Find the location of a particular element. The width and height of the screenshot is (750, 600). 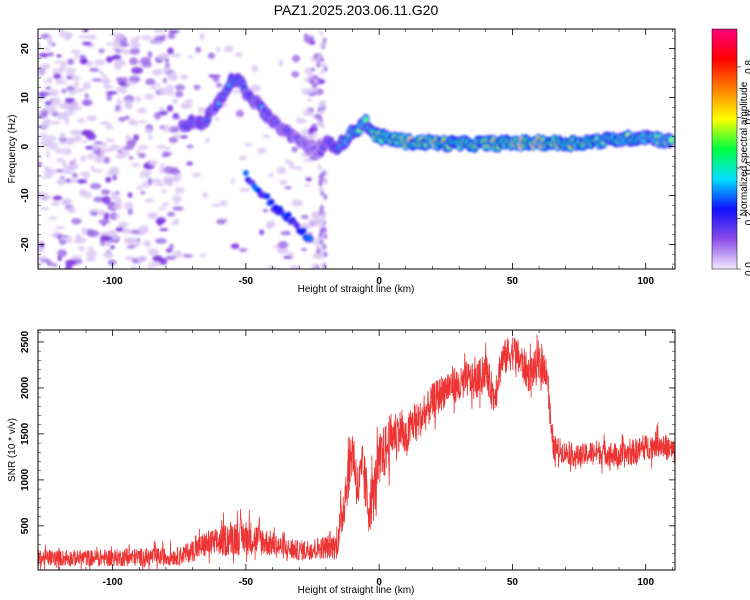

colorbar-bar is located at coordinates (724, 149).